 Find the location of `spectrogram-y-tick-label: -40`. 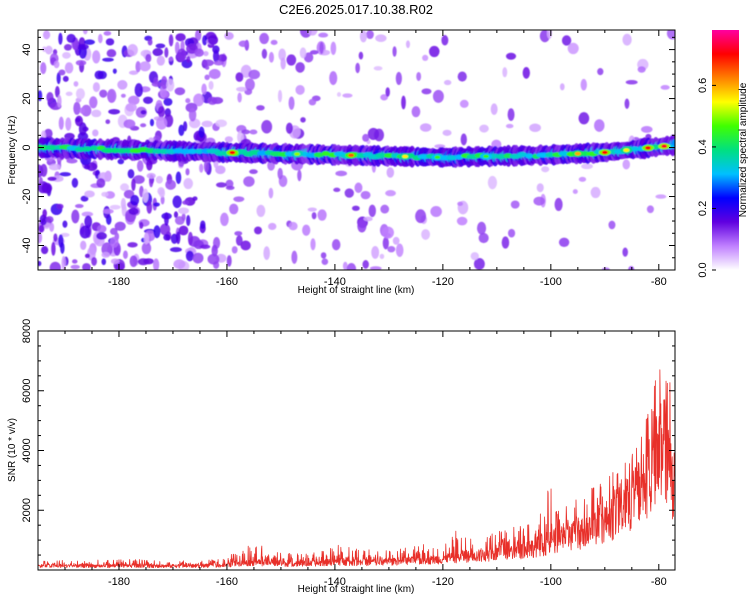

spectrogram-y-tick-label: -40 is located at coordinates (27, 246).